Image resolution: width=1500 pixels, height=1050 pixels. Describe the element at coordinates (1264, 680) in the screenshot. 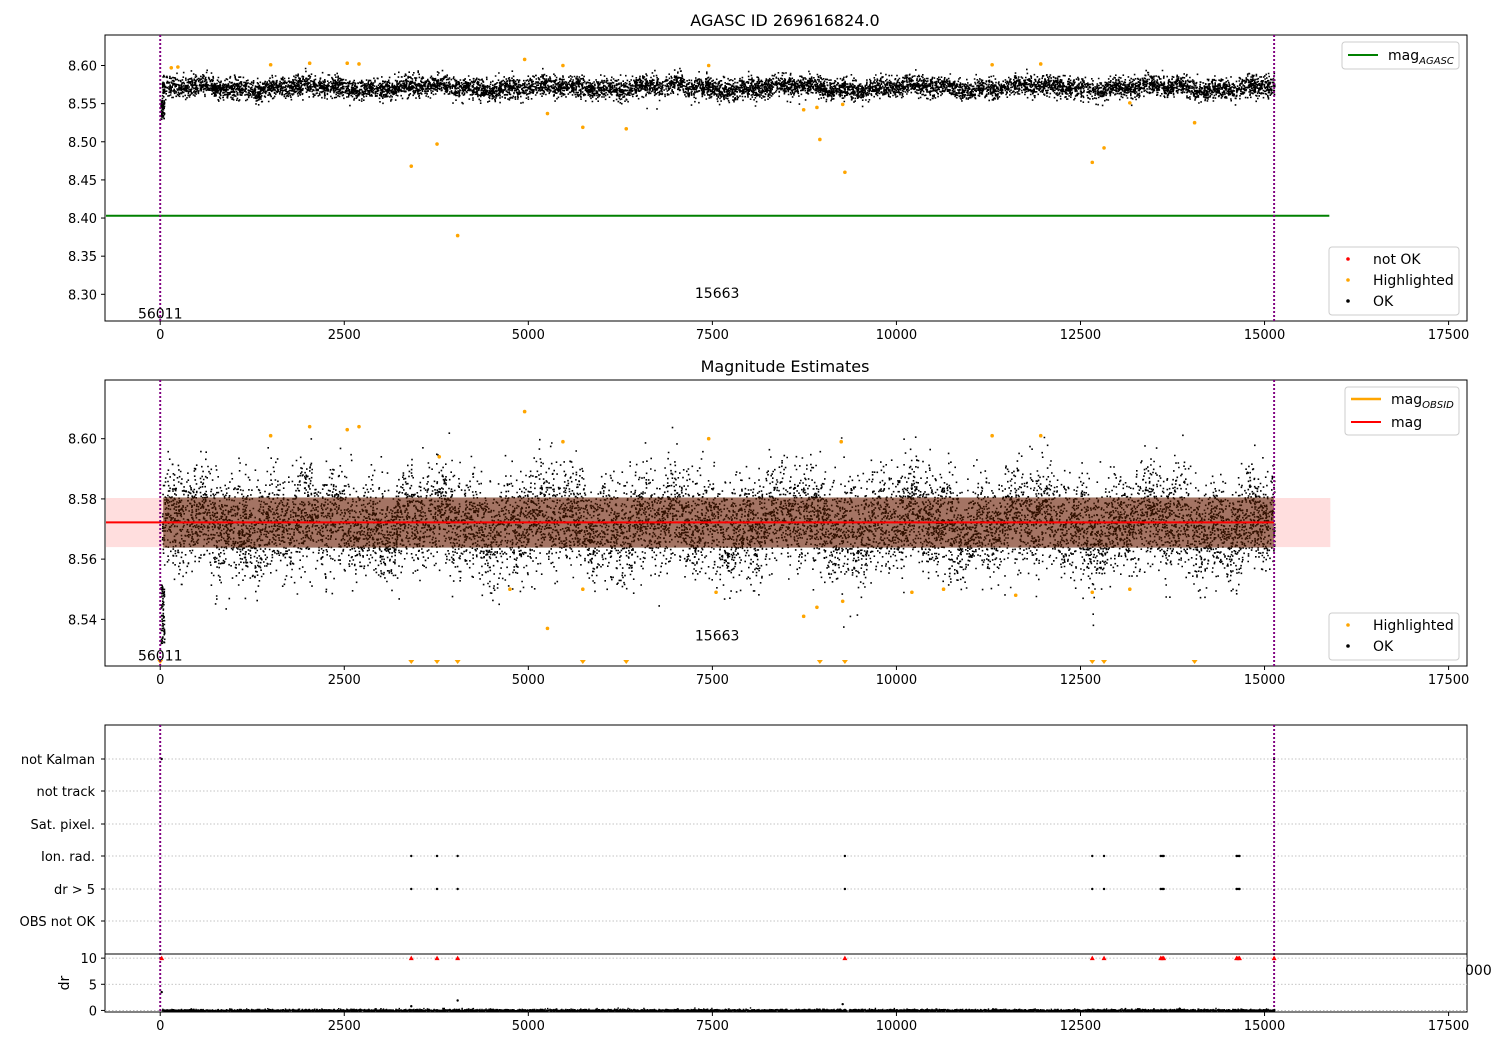

I see `x-tick-label: 15000` at that location.